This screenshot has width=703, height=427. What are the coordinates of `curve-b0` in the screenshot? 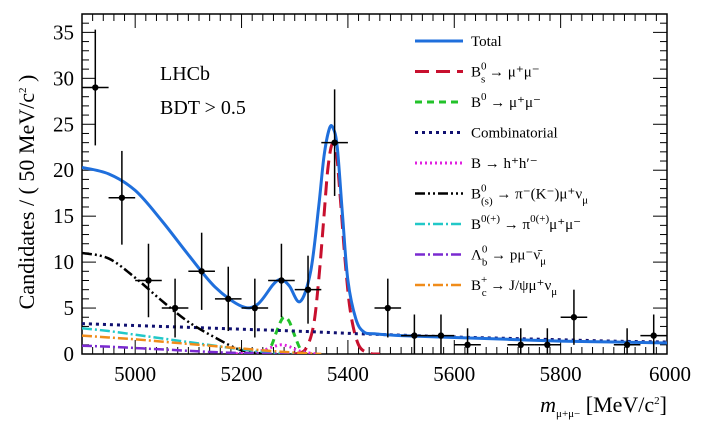 It's located at (284, 334).